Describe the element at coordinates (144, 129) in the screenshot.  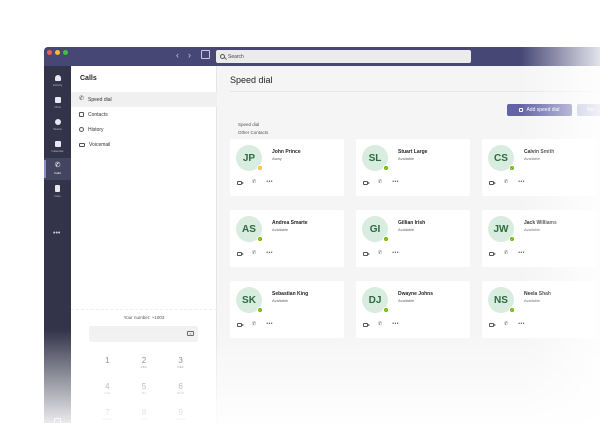
I see `nav-item-history: History` at that location.